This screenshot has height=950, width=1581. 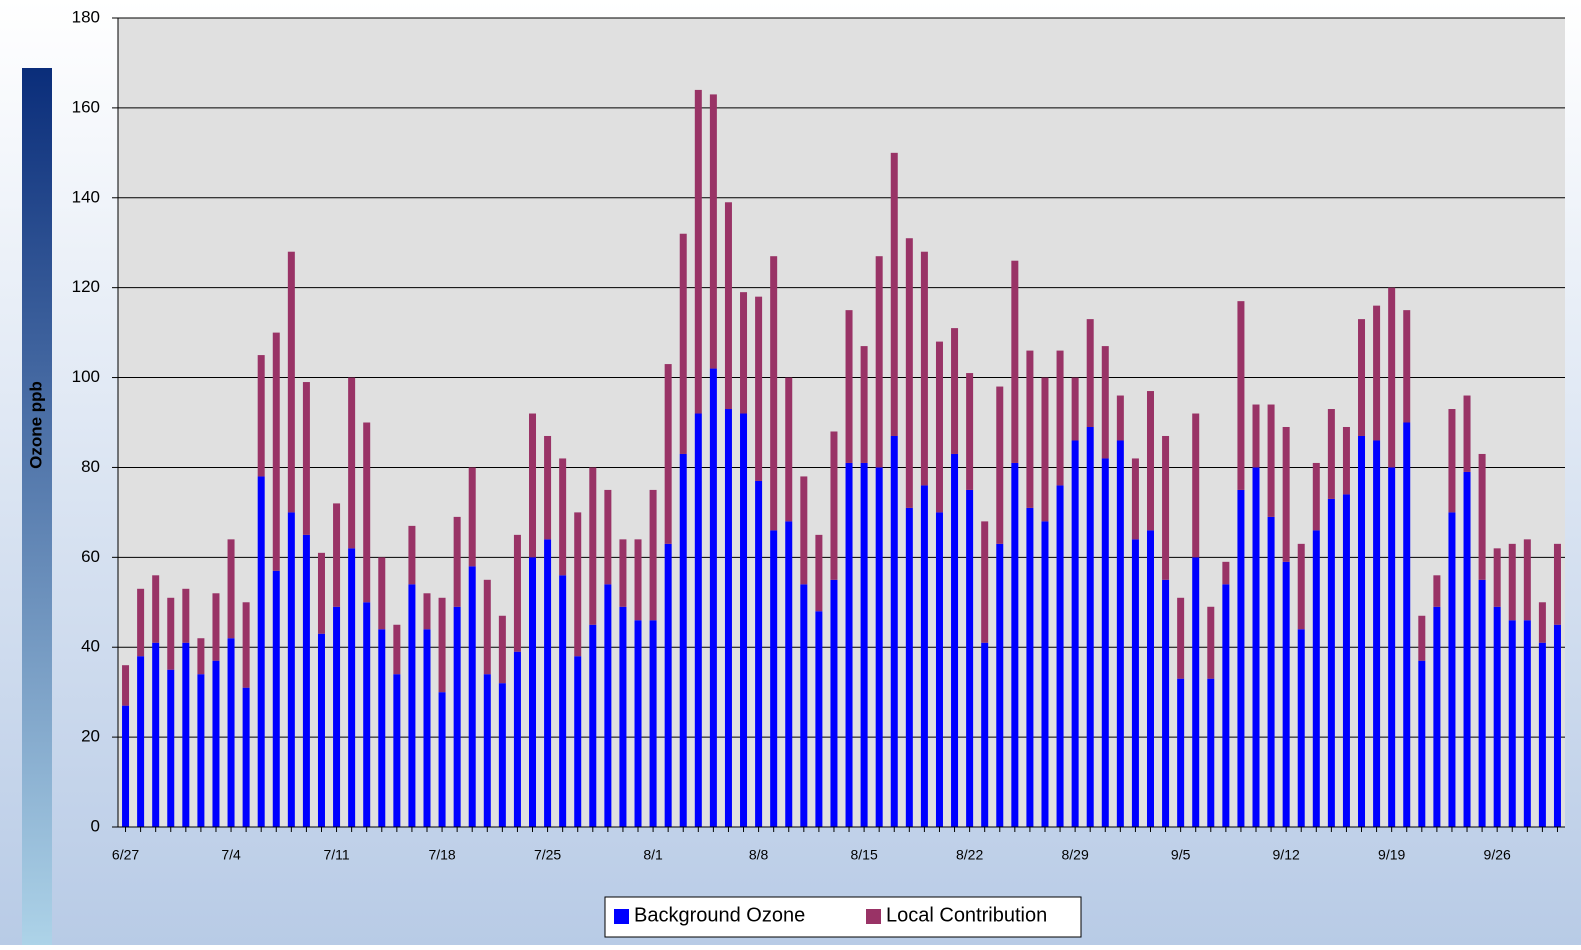 What do you see at coordinates (90, 736) in the screenshot?
I see `y-tick-label: 20` at bounding box center [90, 736].